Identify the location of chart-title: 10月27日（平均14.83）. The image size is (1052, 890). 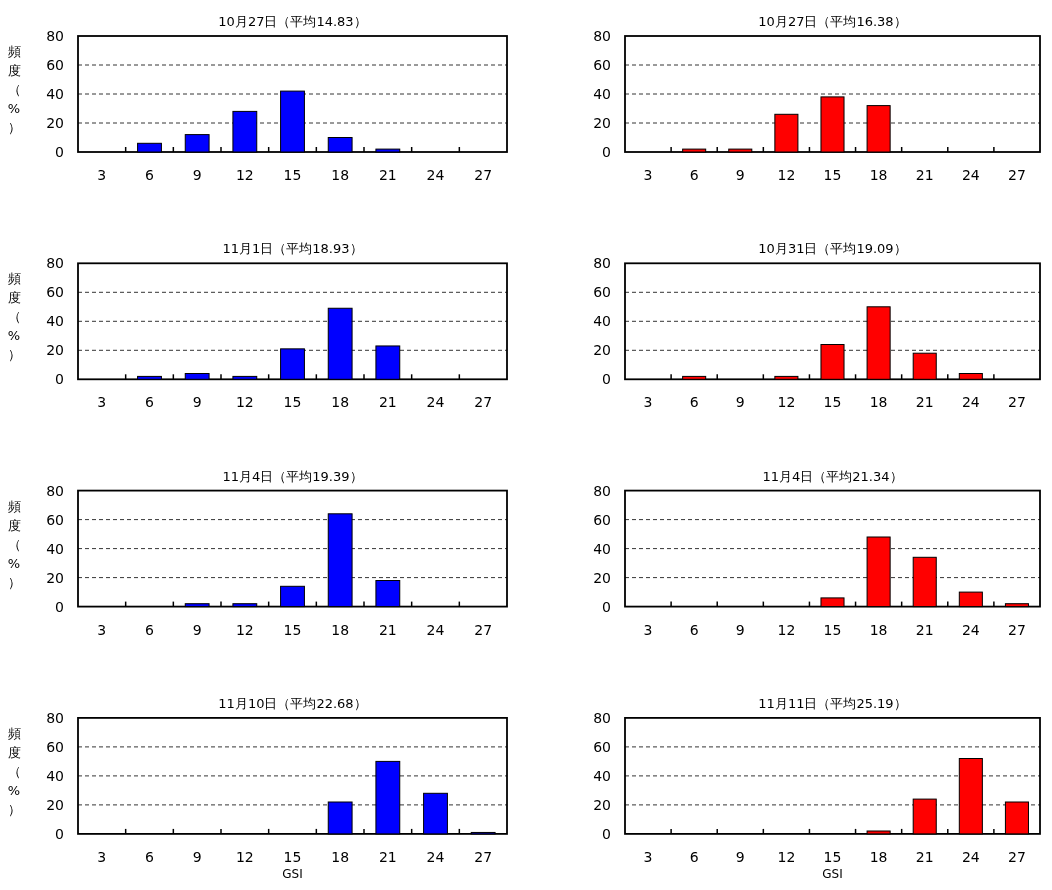
(292, 21).